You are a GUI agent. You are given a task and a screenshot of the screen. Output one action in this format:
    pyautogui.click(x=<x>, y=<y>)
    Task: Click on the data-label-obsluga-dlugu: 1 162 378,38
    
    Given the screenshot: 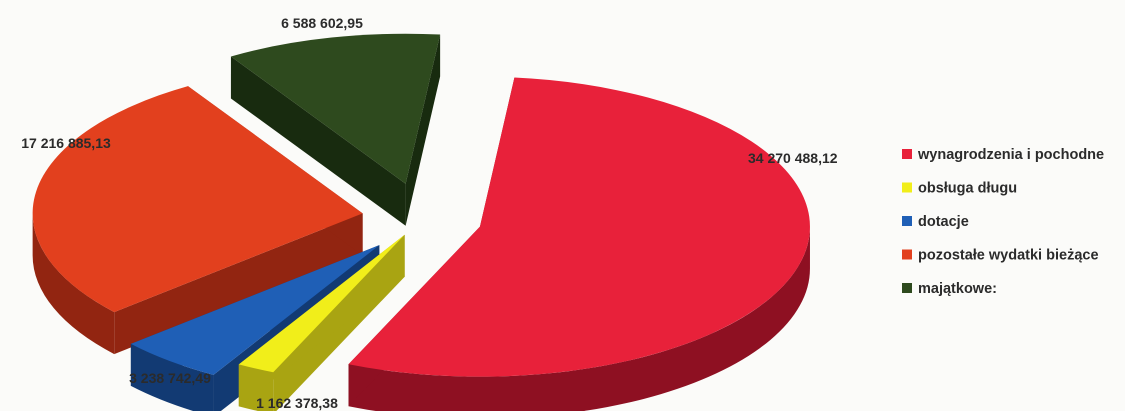 What is the action you would take?
    pyautogui.click(x=297, y=403)
    